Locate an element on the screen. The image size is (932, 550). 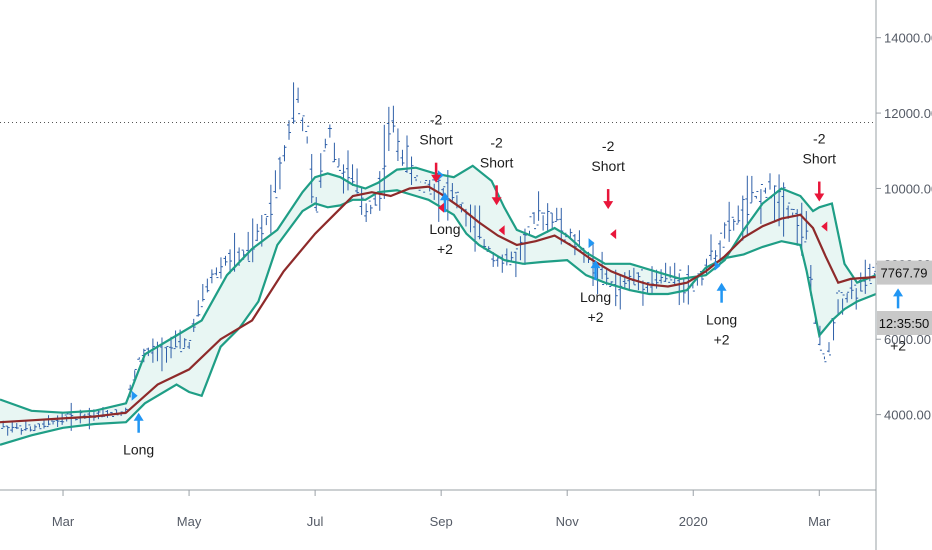
y-tick-label: 4000.00 is located at coordinates (907, 415).